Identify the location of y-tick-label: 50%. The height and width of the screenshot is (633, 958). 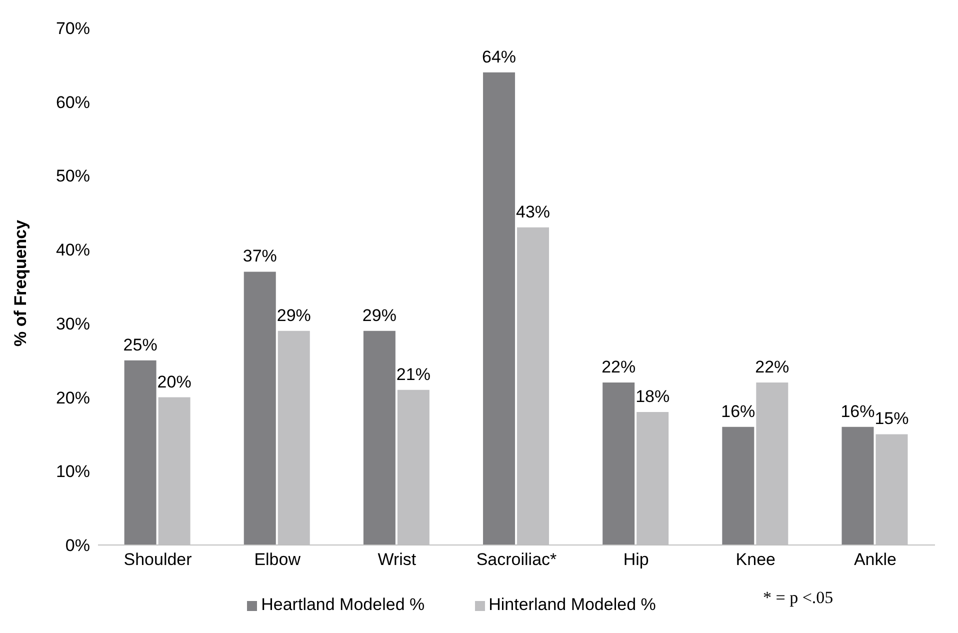
(73, 176).